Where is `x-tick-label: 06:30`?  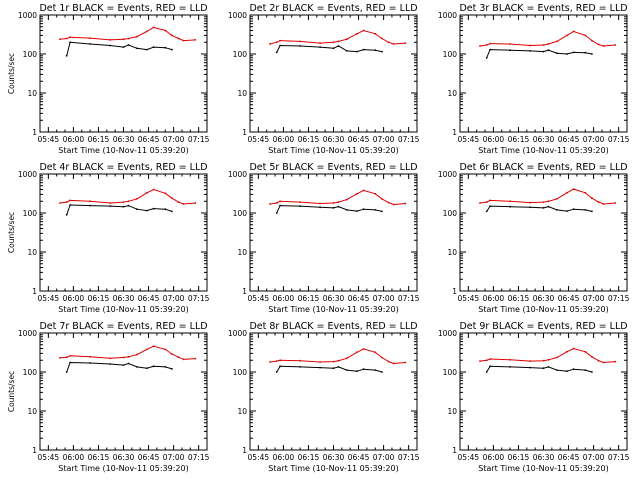
x-tick-label: 06:30 is located at coordinates (124, 298).